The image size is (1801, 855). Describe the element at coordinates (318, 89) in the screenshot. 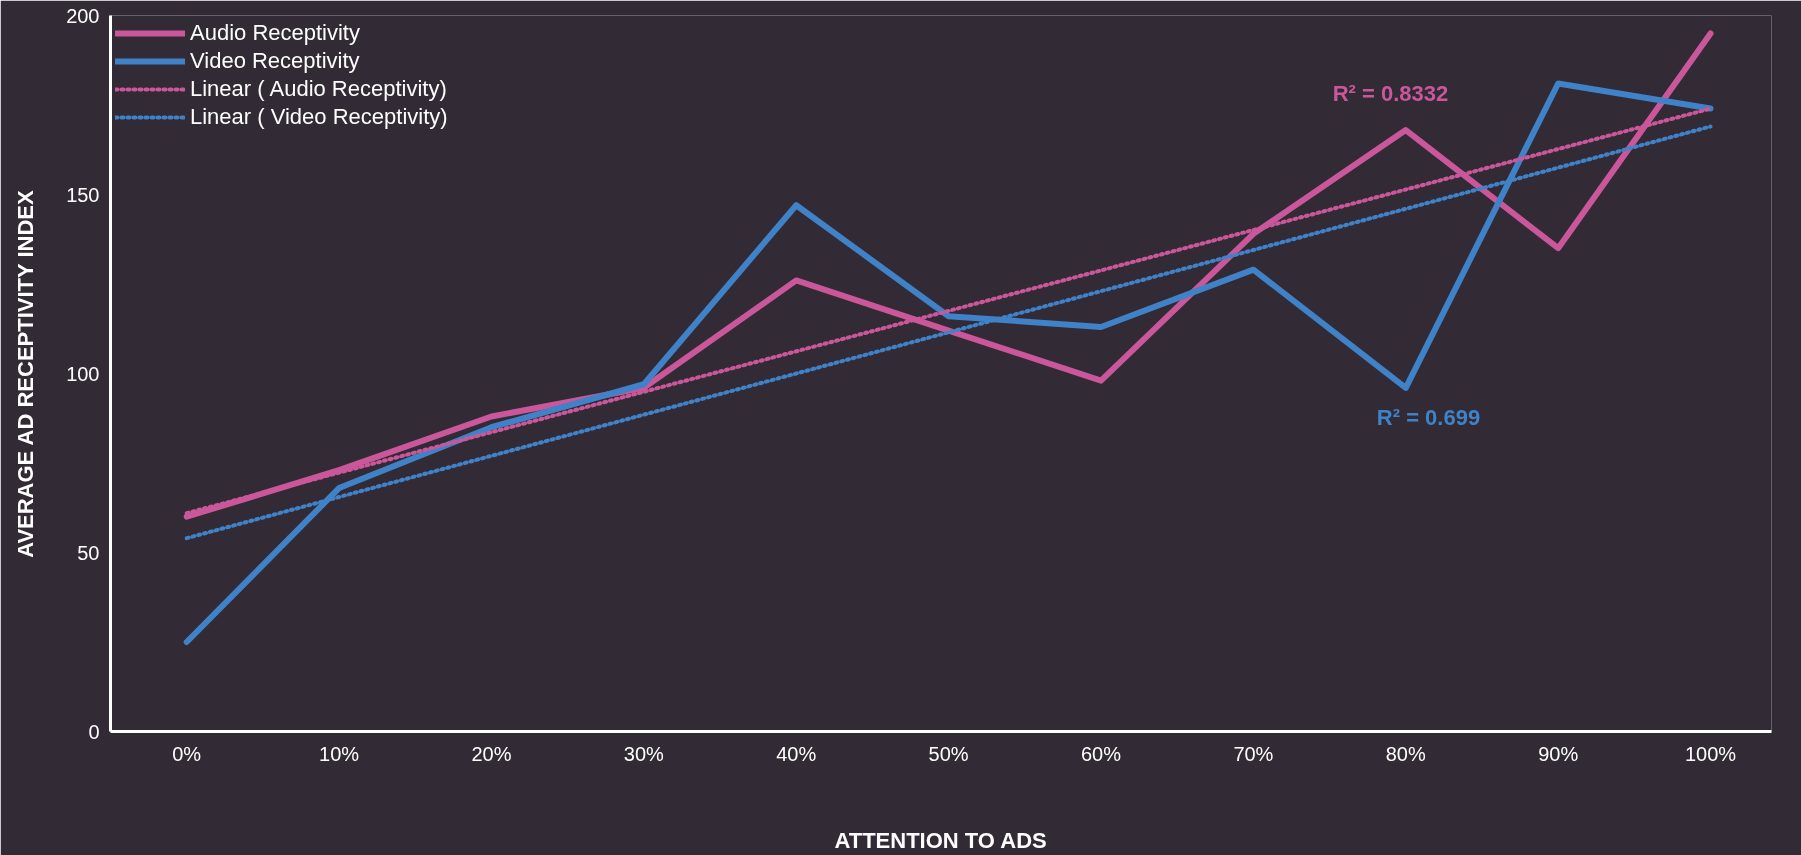

I see `legend-label: Linear ( Audio Receptivity)` at that location.